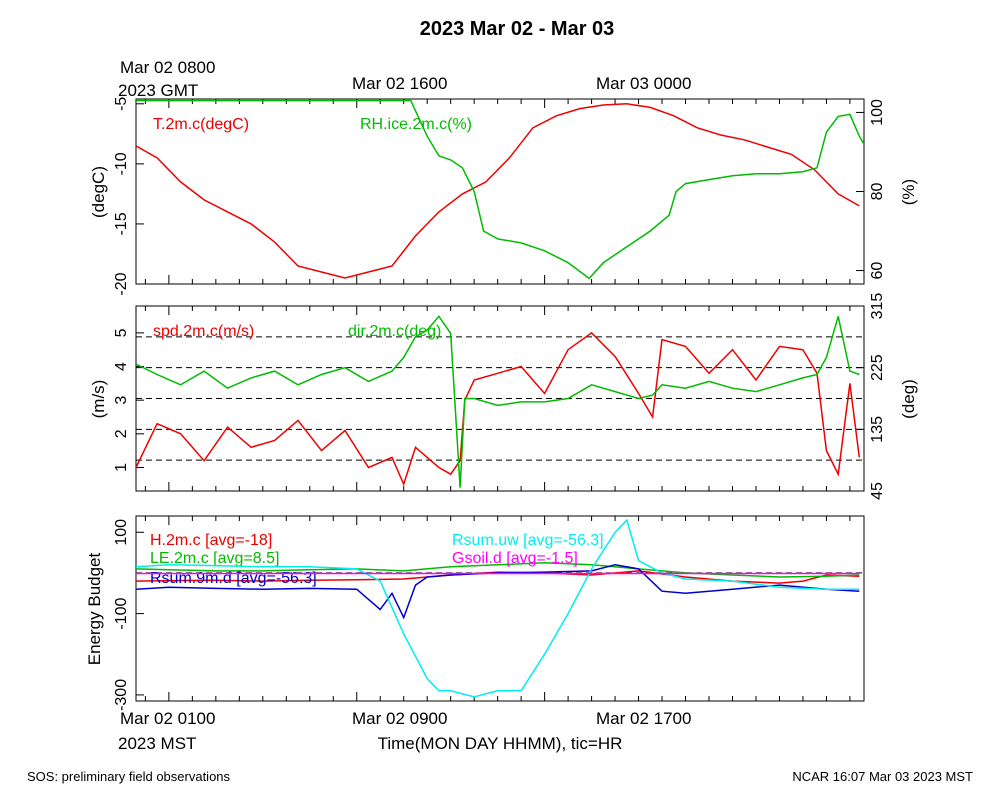  What do you see at coordinates (121, 104) in the screenshot?
I see `y-tick-label-left: -5` at bounding box center [121, 104].